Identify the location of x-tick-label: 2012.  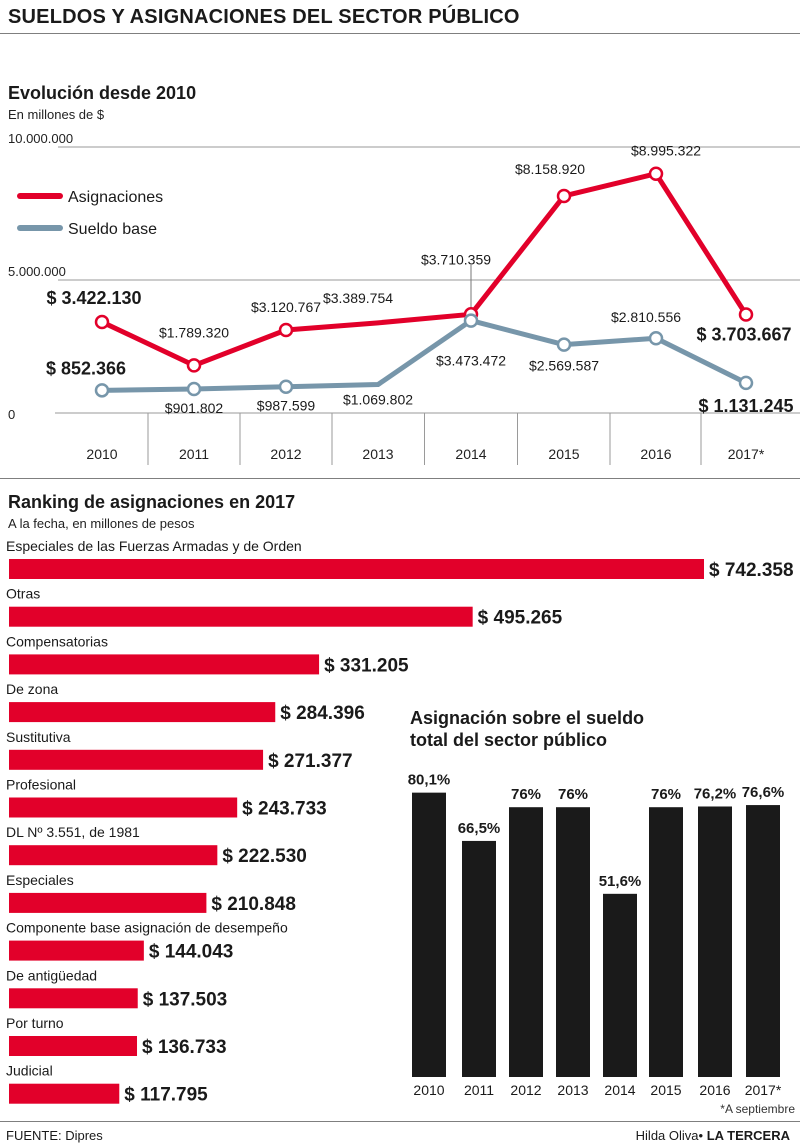
(525, 1090).